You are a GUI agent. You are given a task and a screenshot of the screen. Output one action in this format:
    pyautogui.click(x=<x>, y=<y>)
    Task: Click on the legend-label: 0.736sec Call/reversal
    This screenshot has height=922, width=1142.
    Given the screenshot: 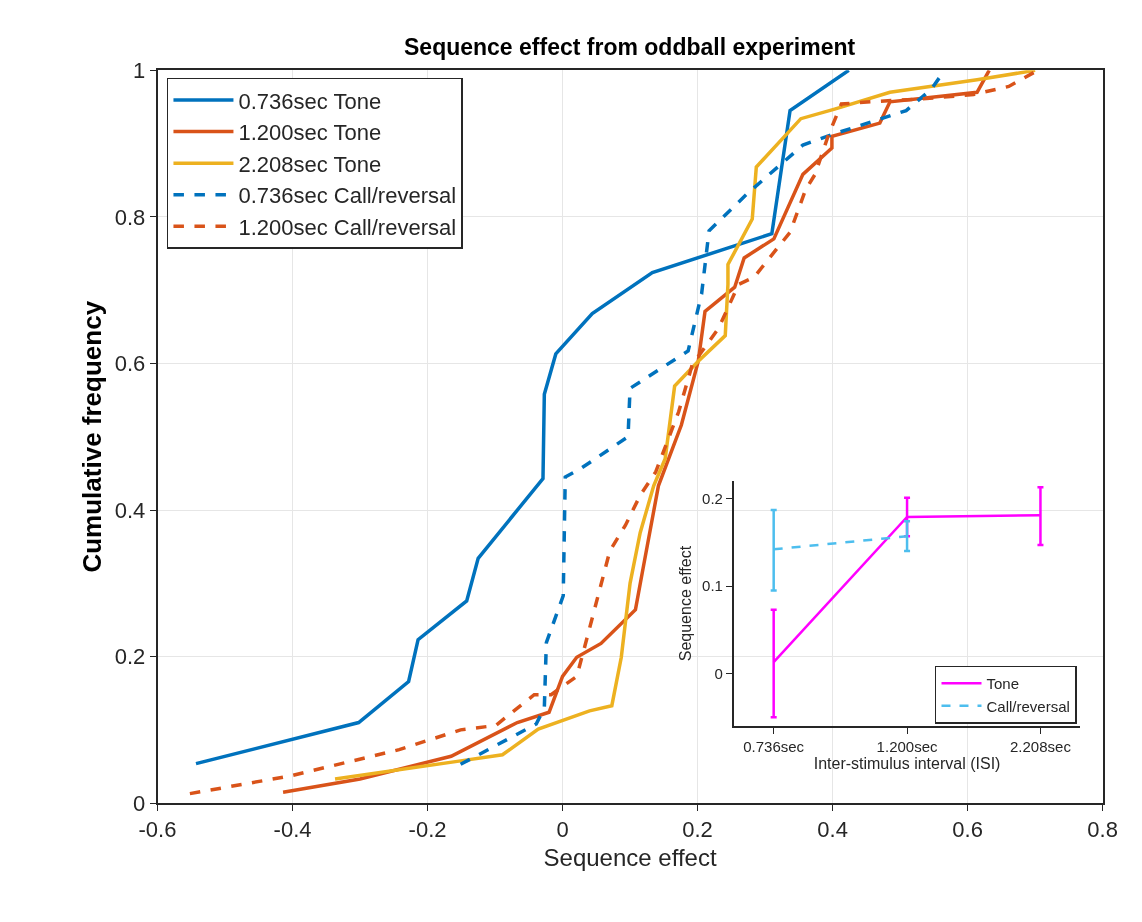 What is the action you would take?
    pyautogui.click(x=347, y=196)
    